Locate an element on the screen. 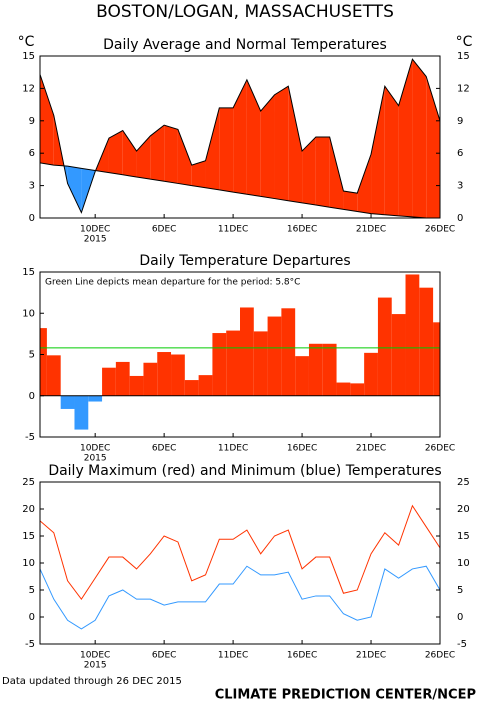 The height and width of the screenshot is (706, 491). footer-note: Data updated through 26 DEC 2015 is located at coordinates (92, 681).